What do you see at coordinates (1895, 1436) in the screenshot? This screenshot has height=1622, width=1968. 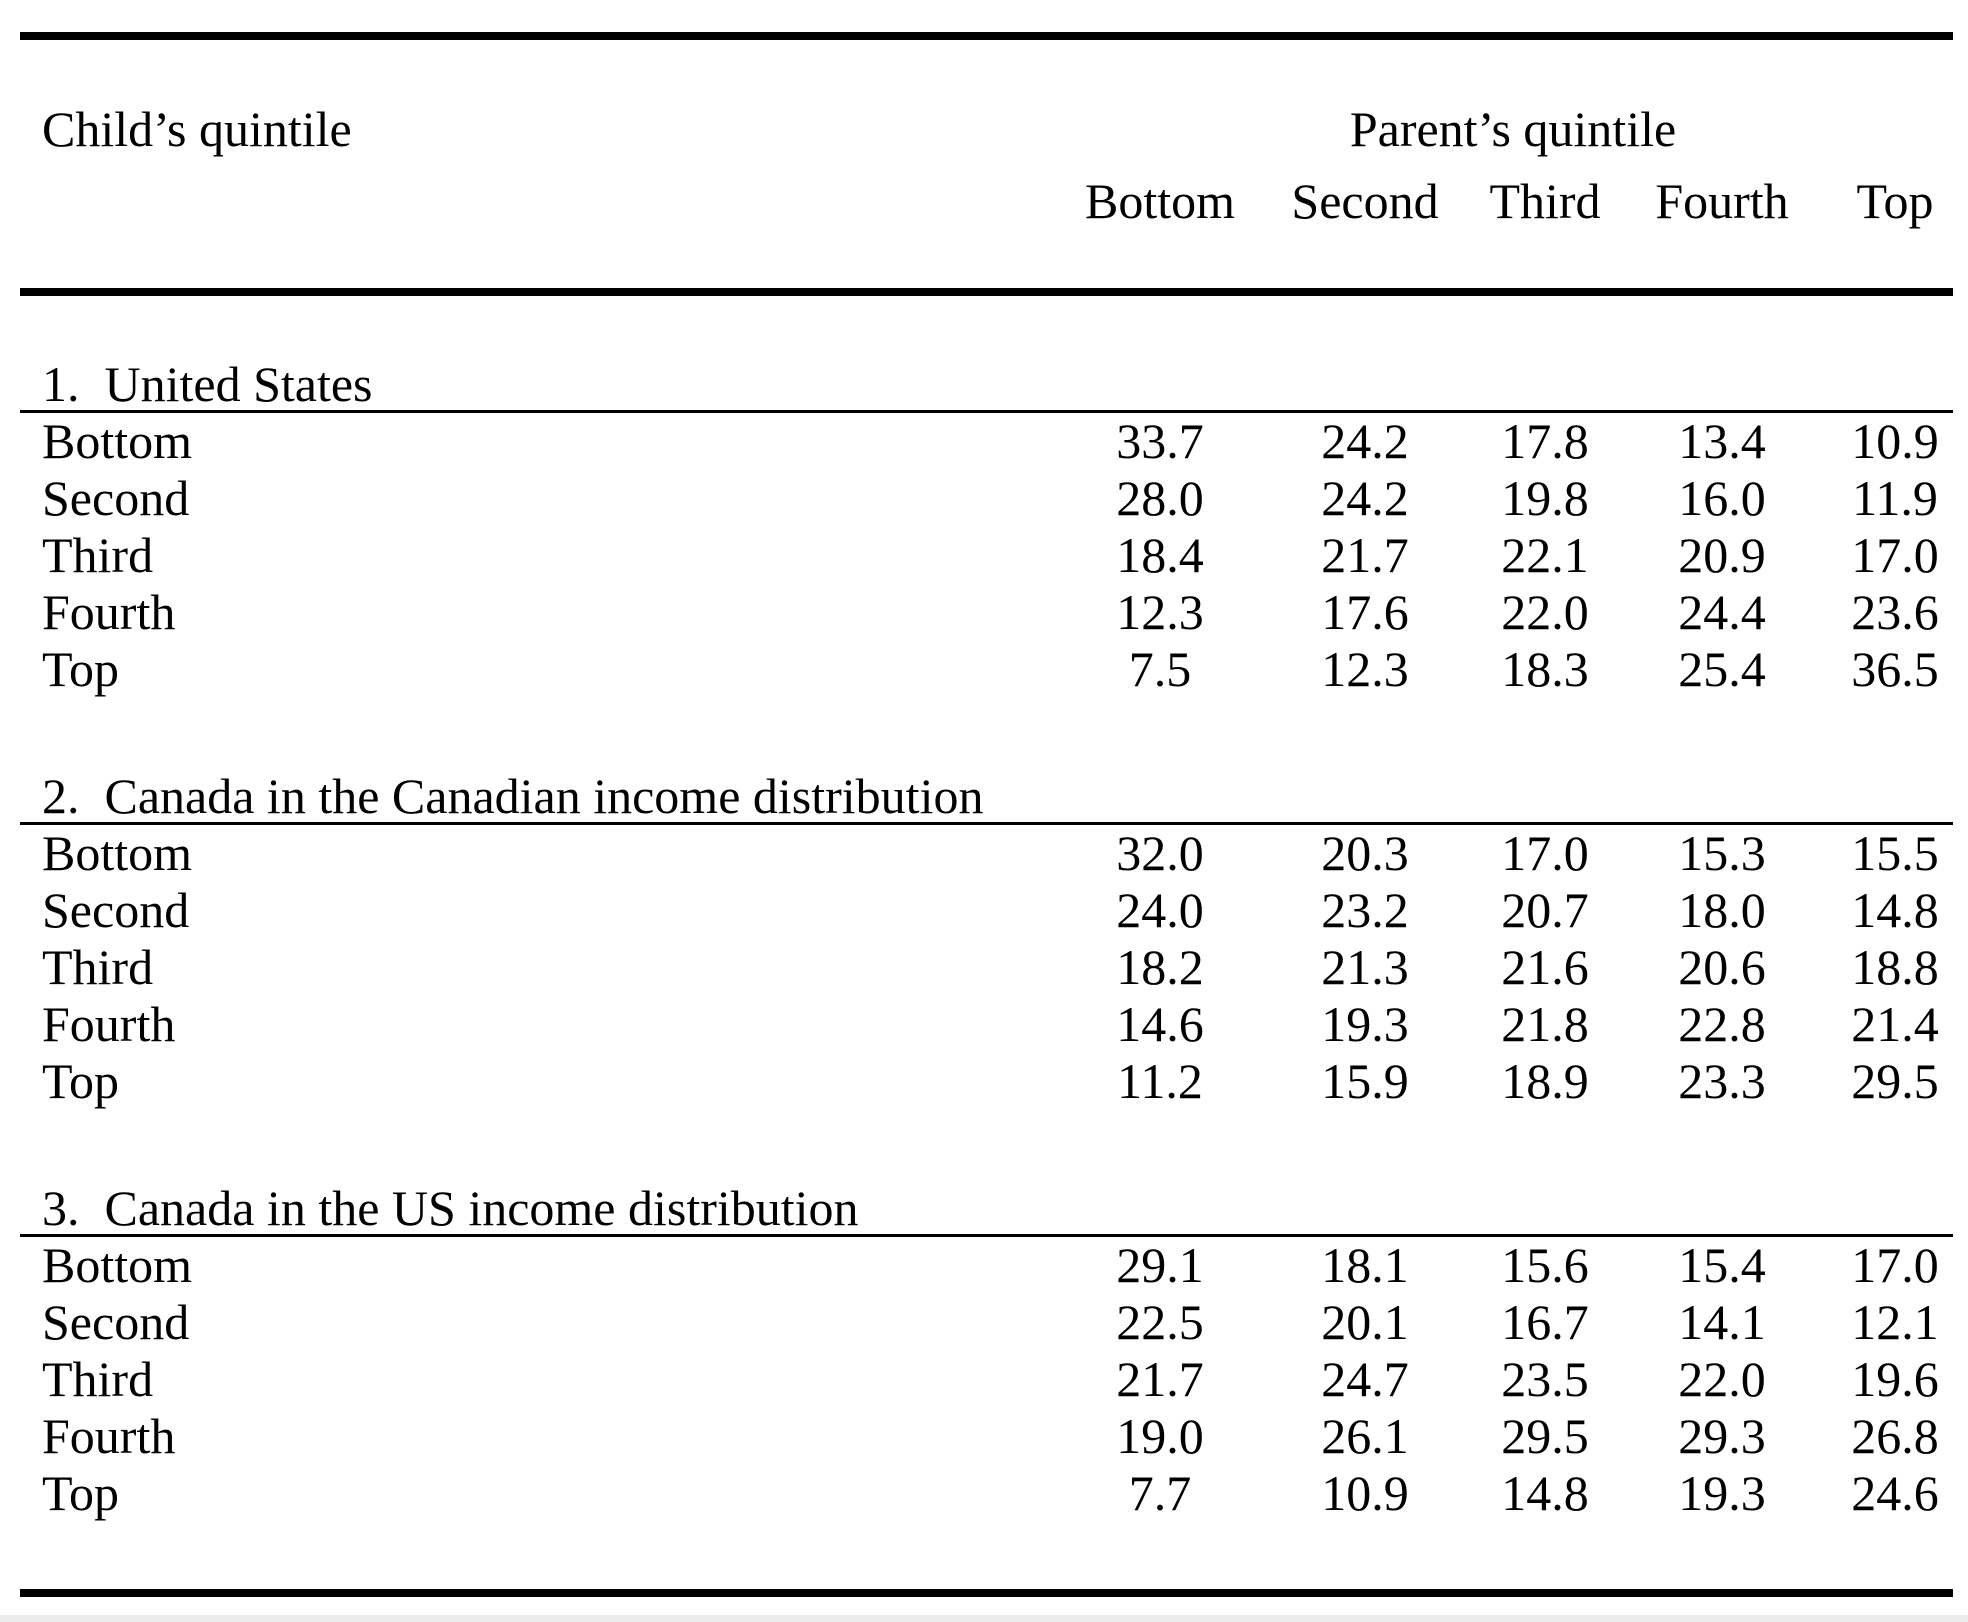 I see `value-cell: 26.8` at bounding box center [1895, 1436].